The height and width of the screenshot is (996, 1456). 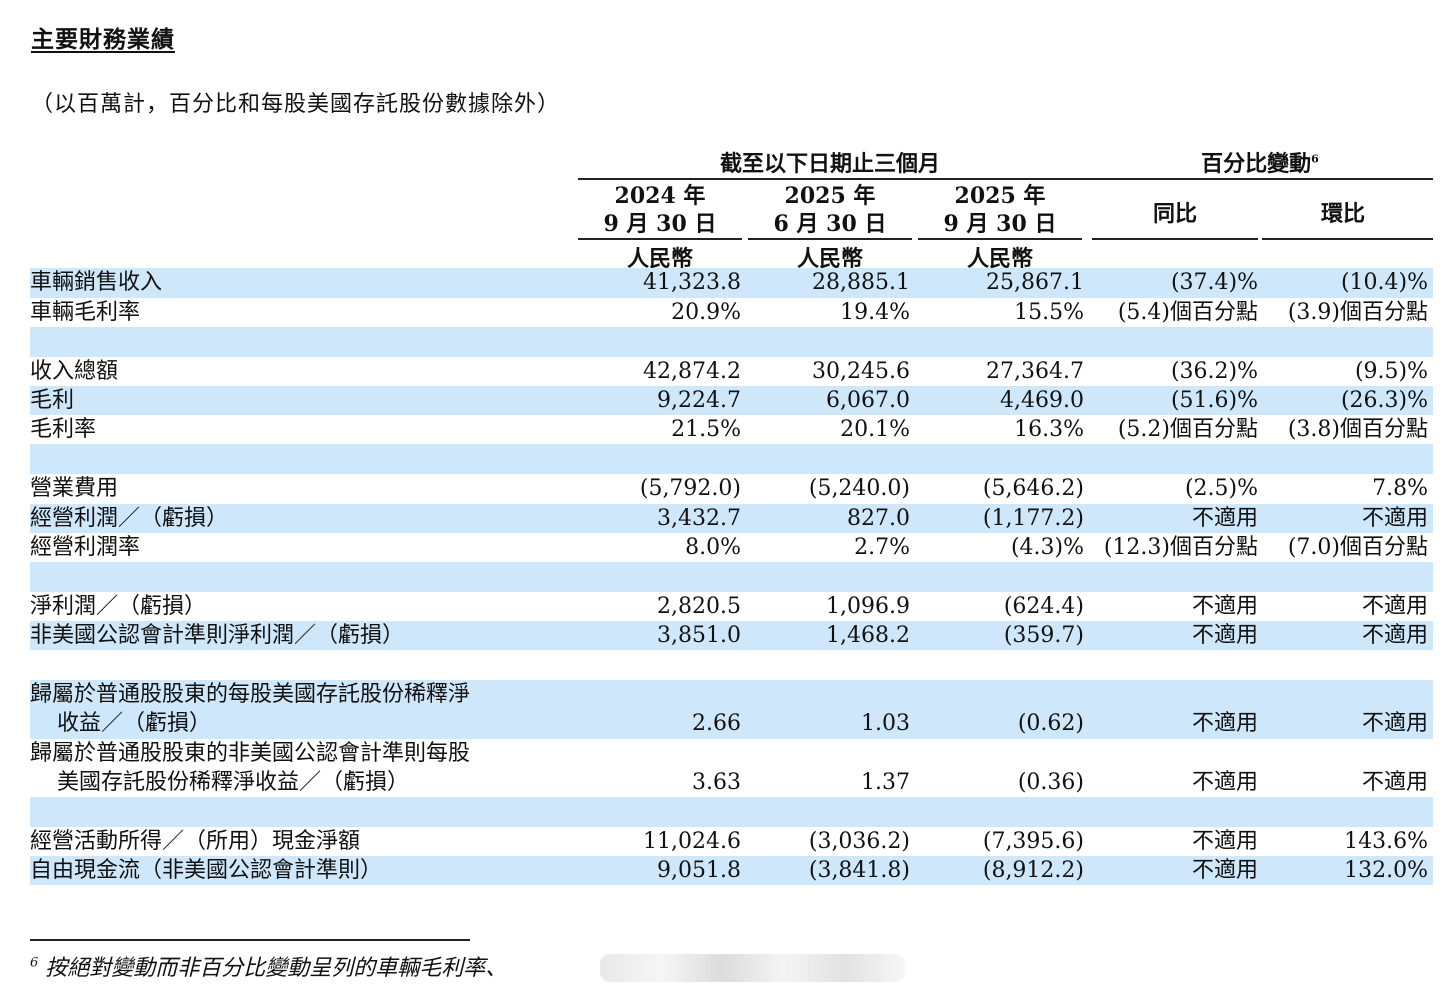 What do you see at coordinates (875, 312) in the screenshot?
I see `value-2025q2: 19.4%` at bounding box center [875, 312].